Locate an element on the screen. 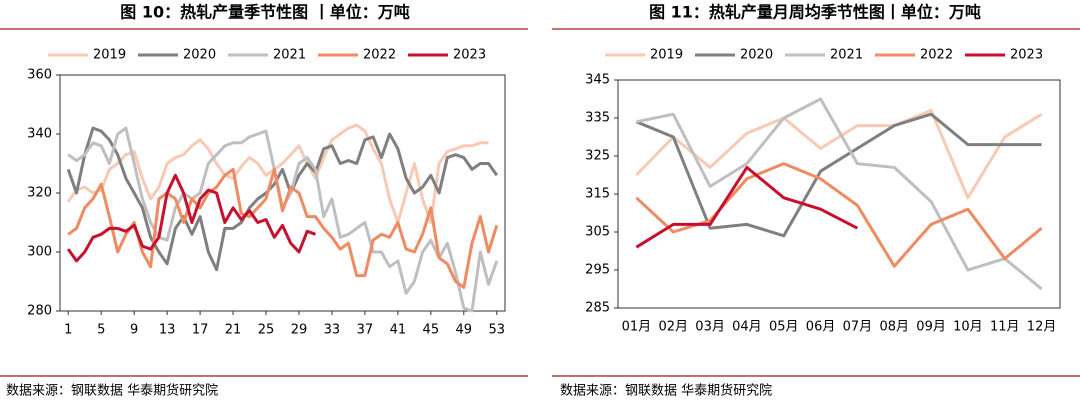  x-tick-label: 07月 is located at coordinates (858, 327).